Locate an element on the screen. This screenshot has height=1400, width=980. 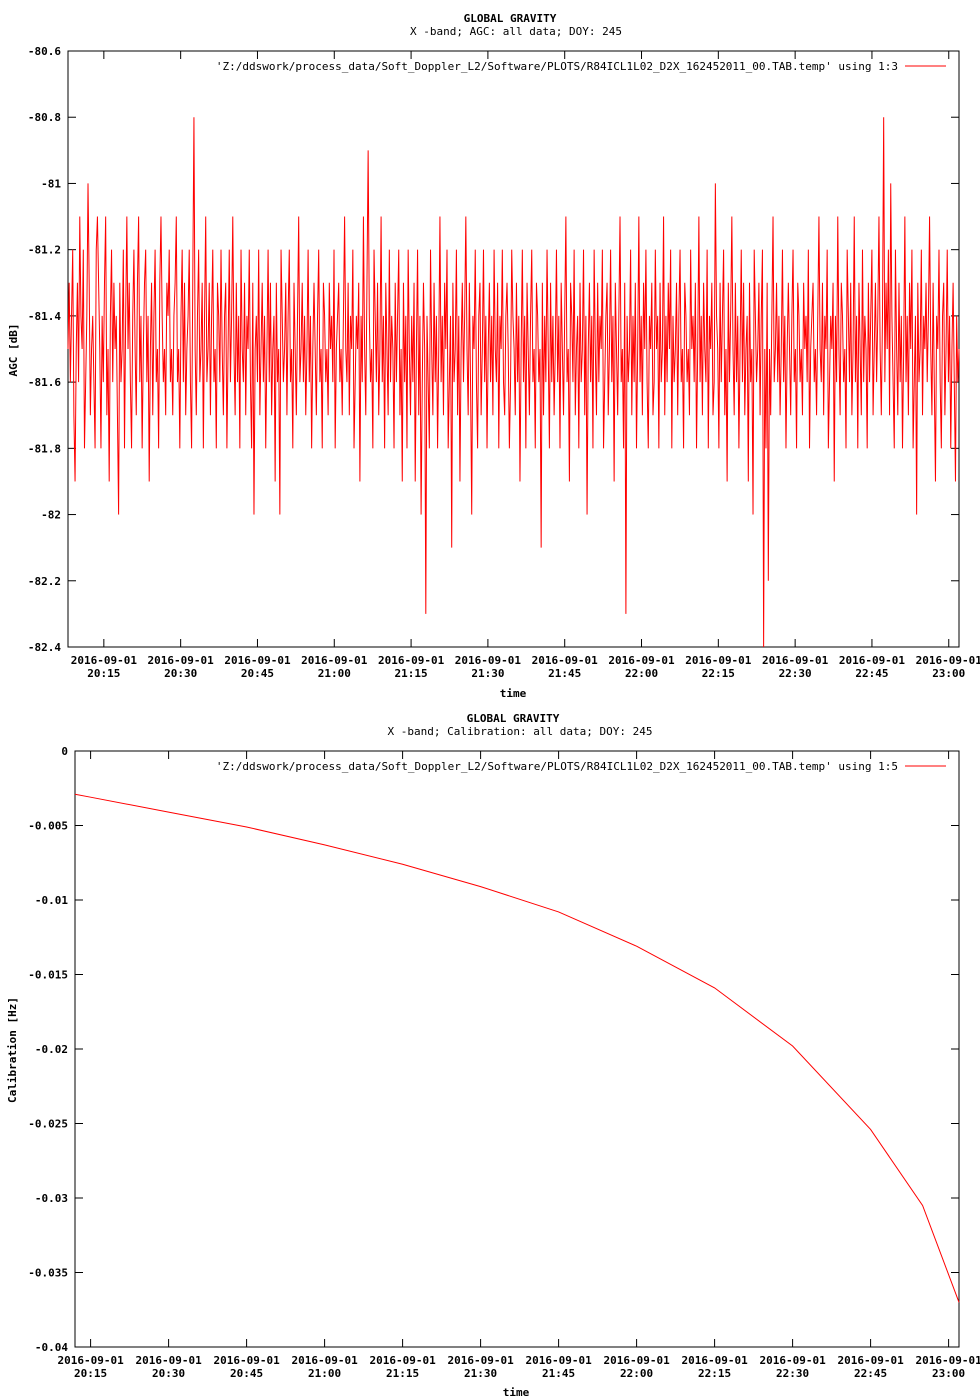
y-tick-label: -0.03 is located at coordinates (51, 1198).